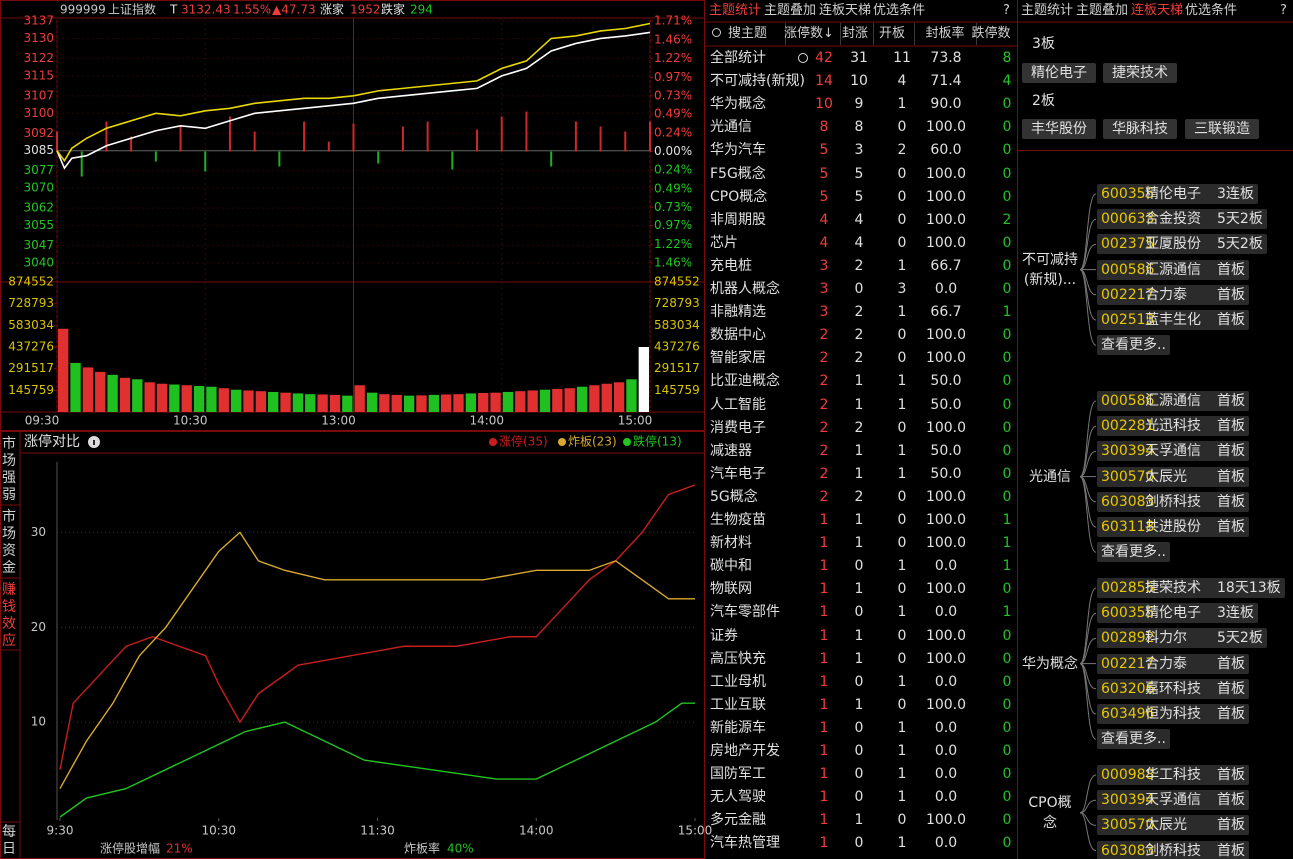 The width and height of the screenshot is (1293, 859). I want to click on x-tick-label: 10:30, so click(190, 421).